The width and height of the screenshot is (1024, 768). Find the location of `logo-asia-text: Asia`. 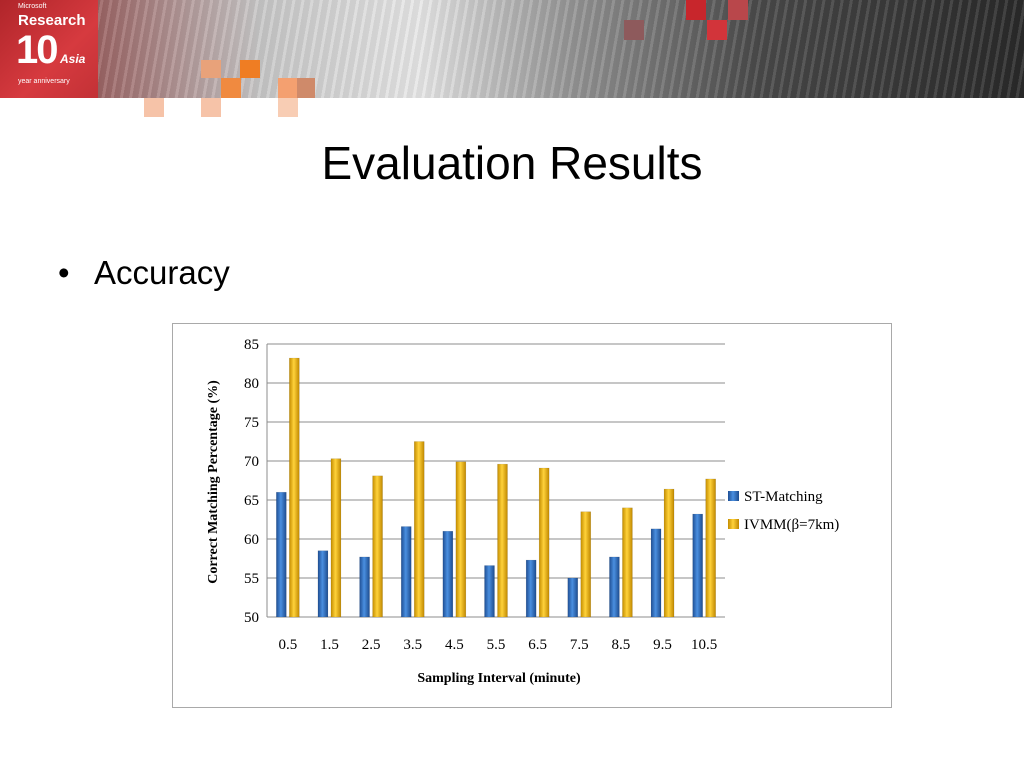

logo-asia-text: Asia is located at coordinates (73, 59).